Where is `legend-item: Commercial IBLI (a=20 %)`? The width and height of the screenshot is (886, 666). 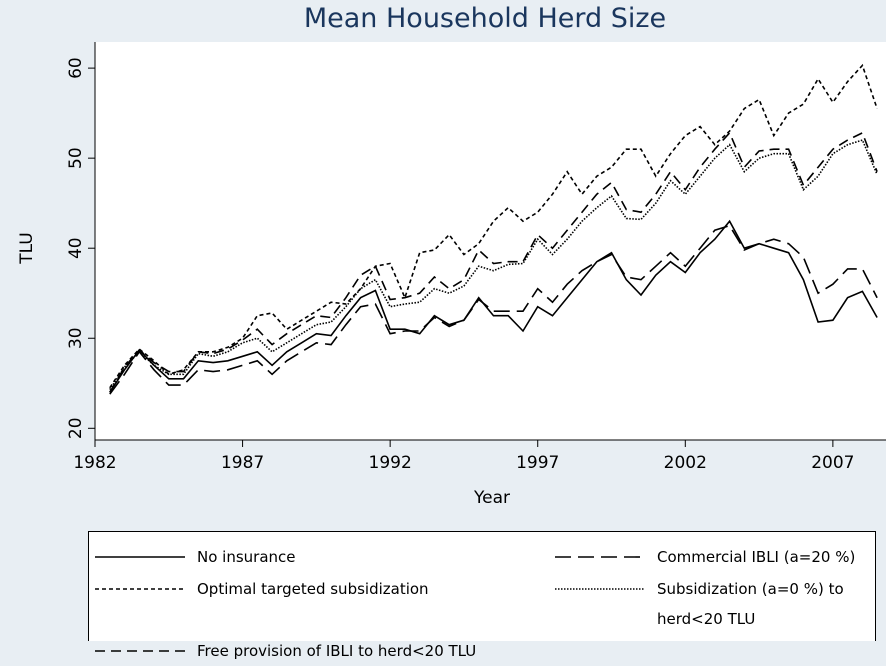
legend-item: Commercial IBLI (a=20 %) is located at coordinates (715, 557).